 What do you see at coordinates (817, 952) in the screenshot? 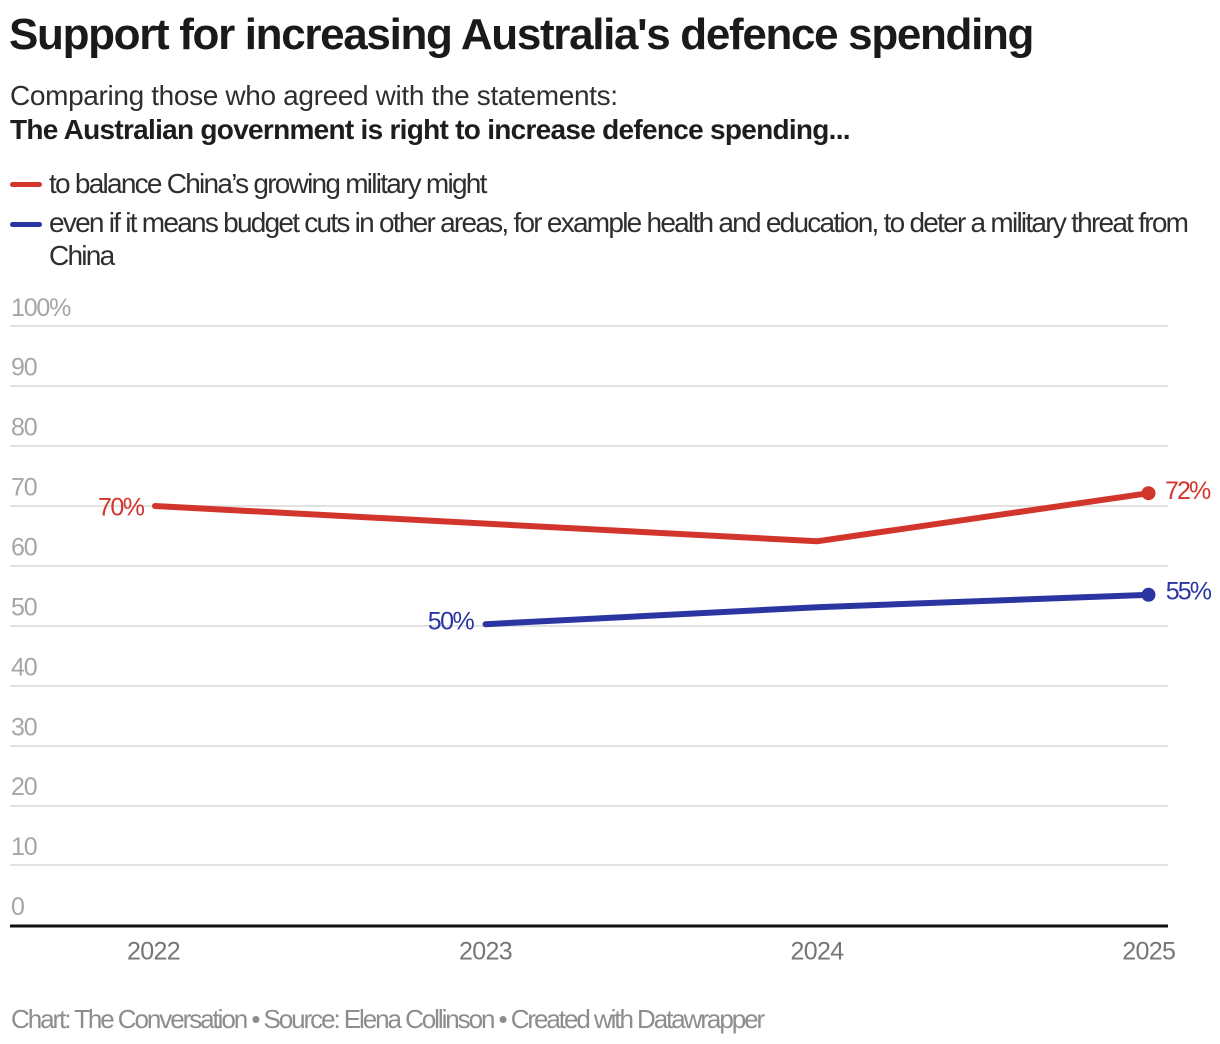
I see `svg-text: 2024` at bounding box center [817, 952].